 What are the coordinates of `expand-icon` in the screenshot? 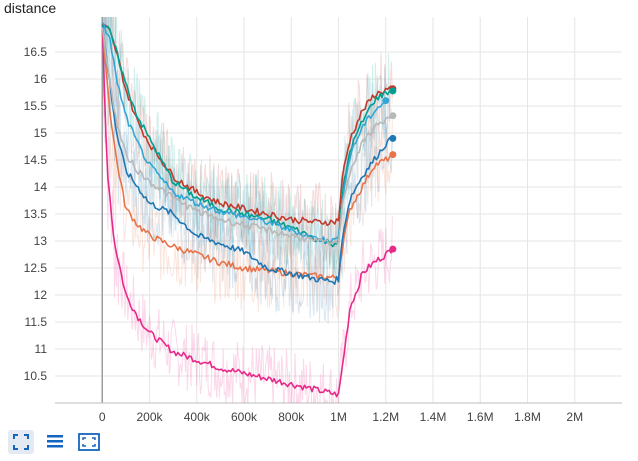 It's located at (89, 442).